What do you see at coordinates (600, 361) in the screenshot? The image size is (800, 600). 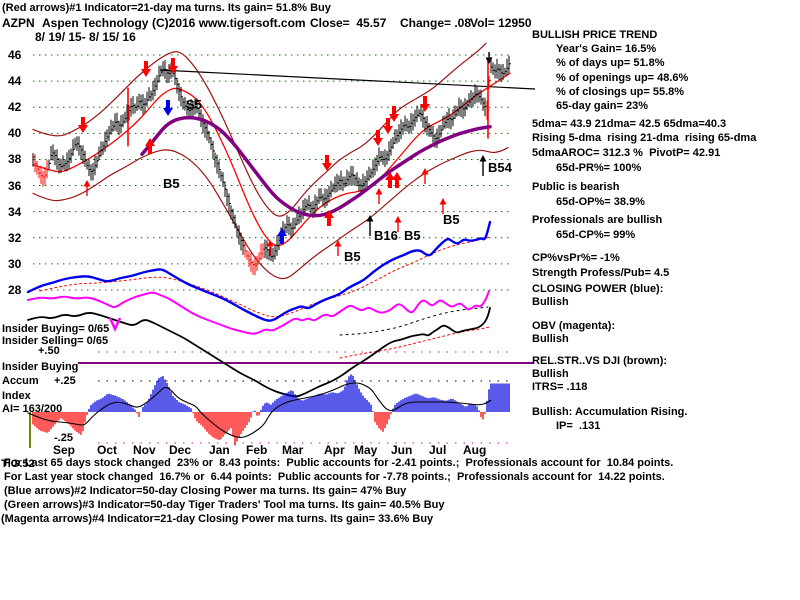 I see `analysis-line: REL.STR..VS DJI (brown):` at bounding box center [600, 361].